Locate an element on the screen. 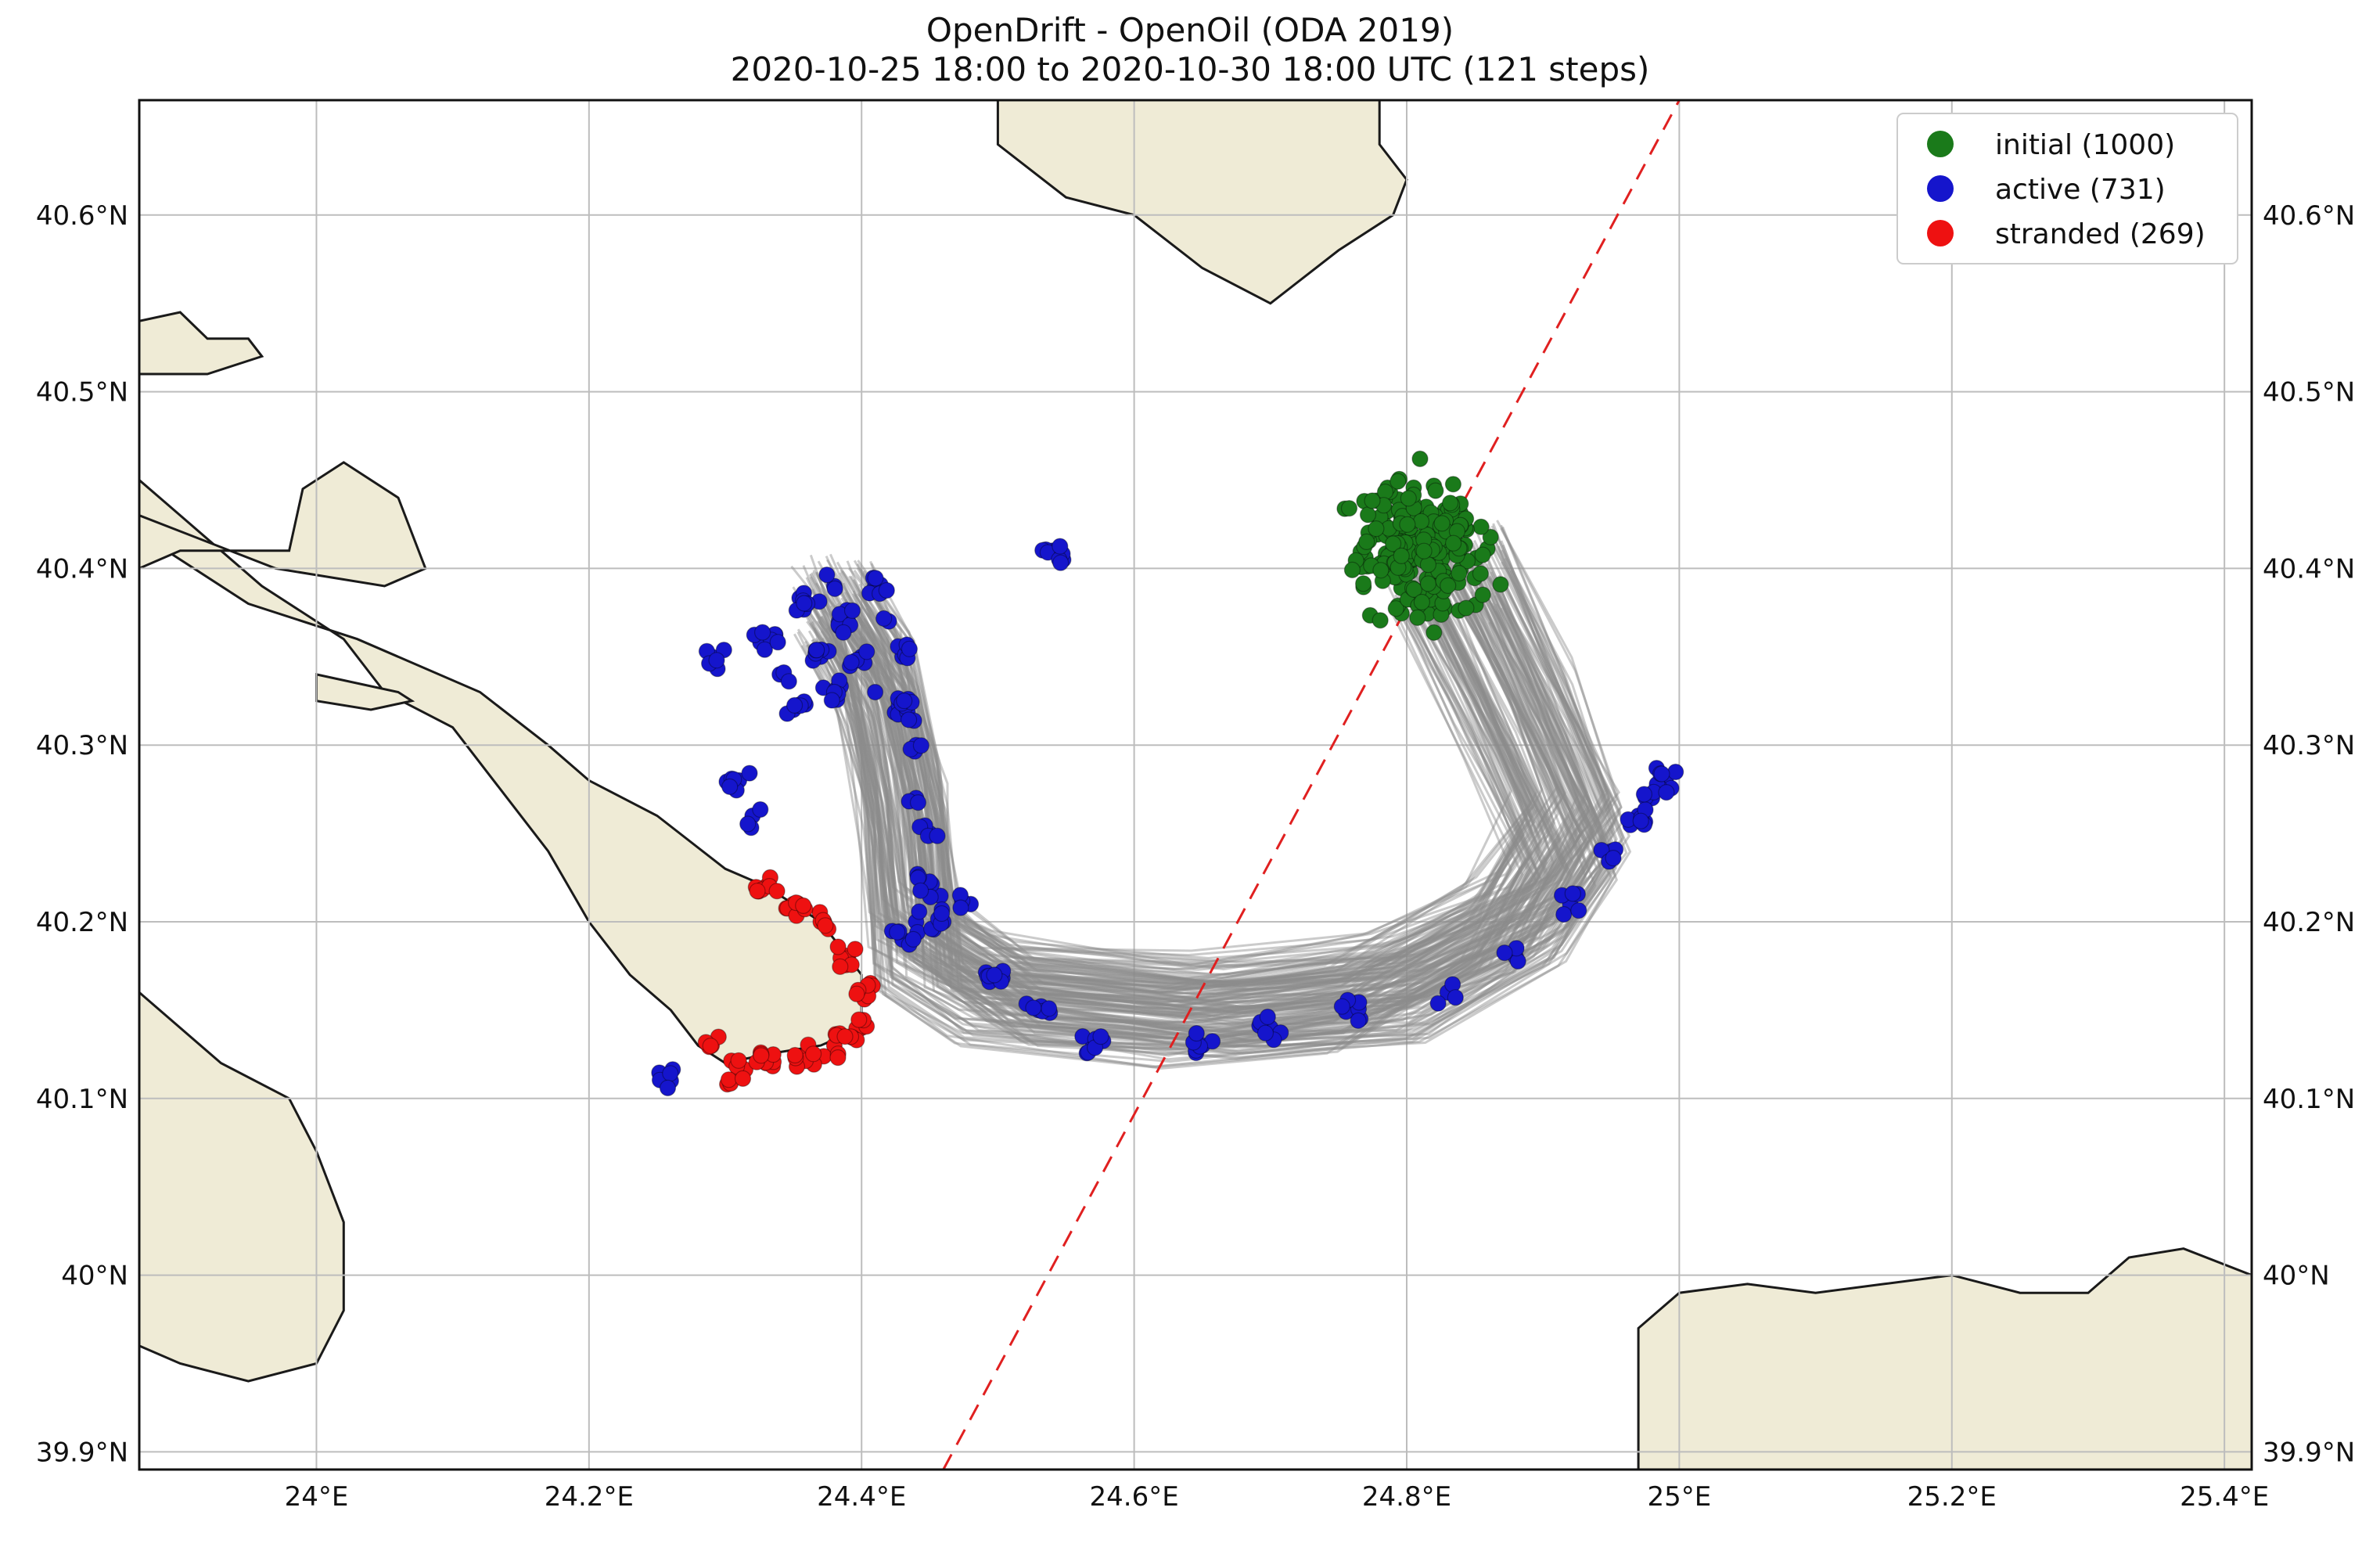  y-tick-label-left: 40.1°N is located at coordinates (82, 1099).